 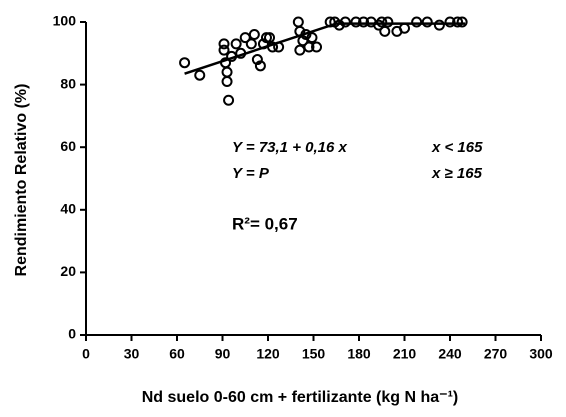 I want to click on y-tick-label: 60, so click(x=68, y=146).